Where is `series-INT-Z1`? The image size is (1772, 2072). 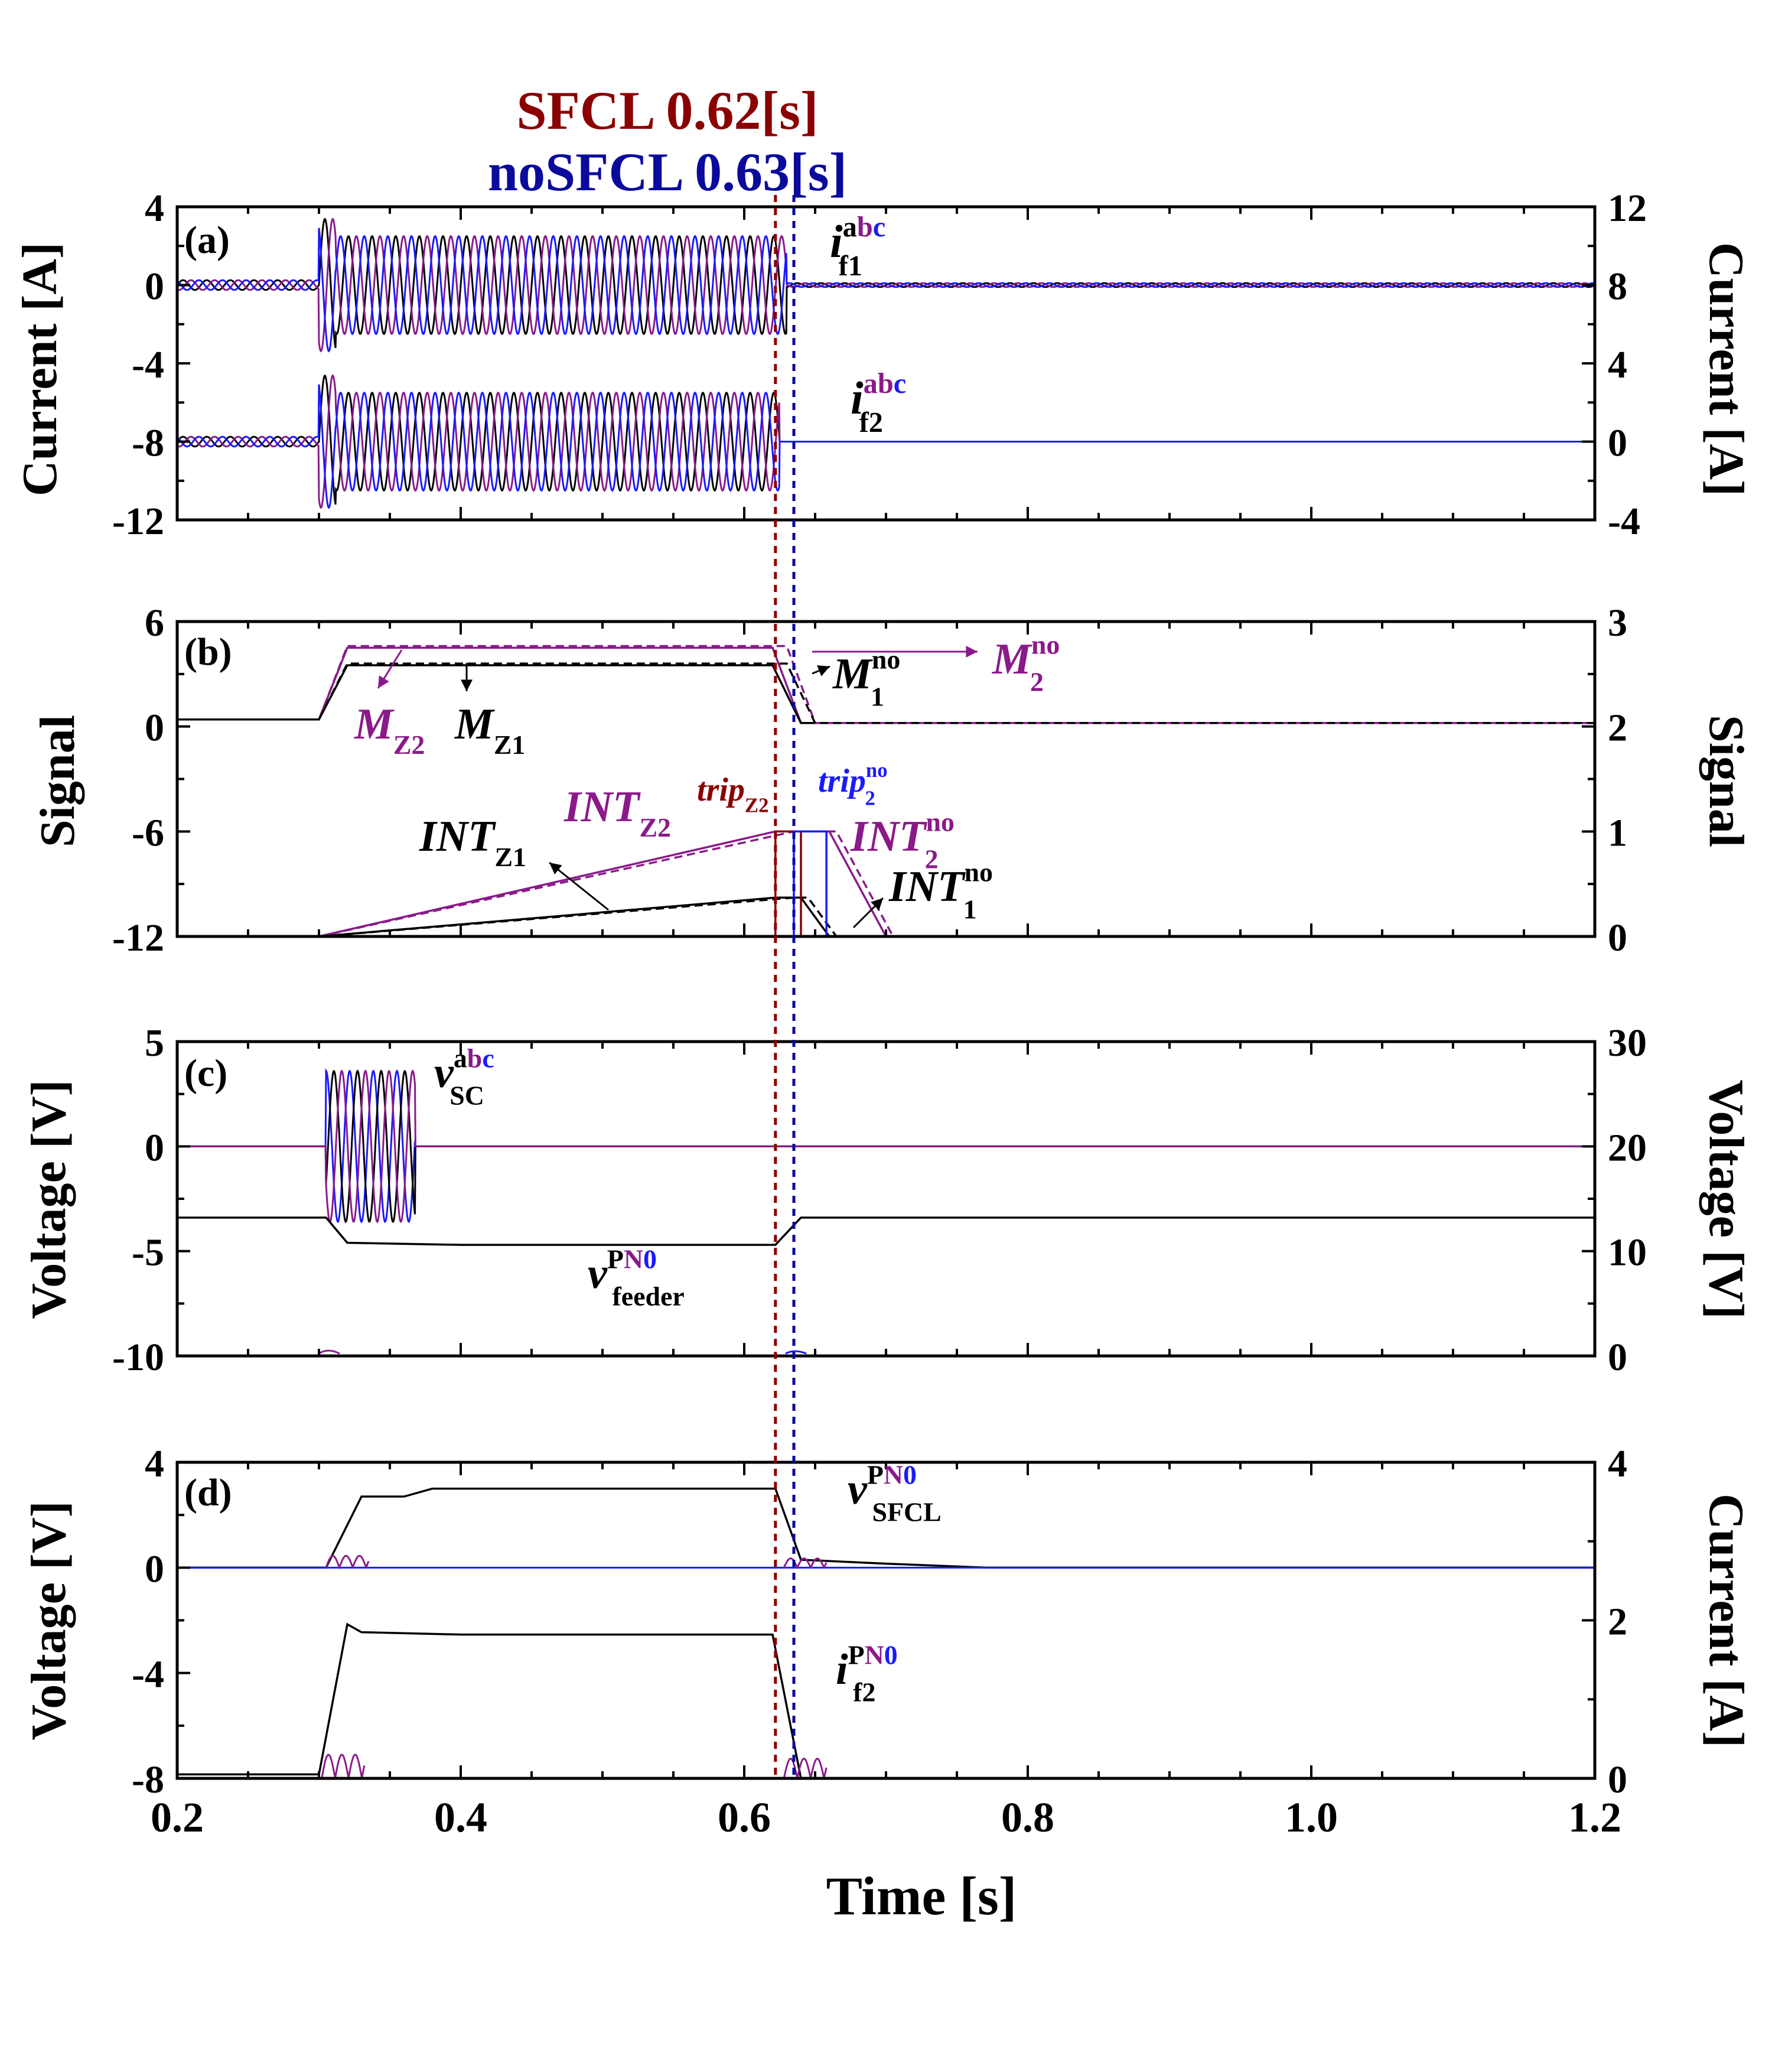
series-INT-Z1 is located at coordinates (574, 916).